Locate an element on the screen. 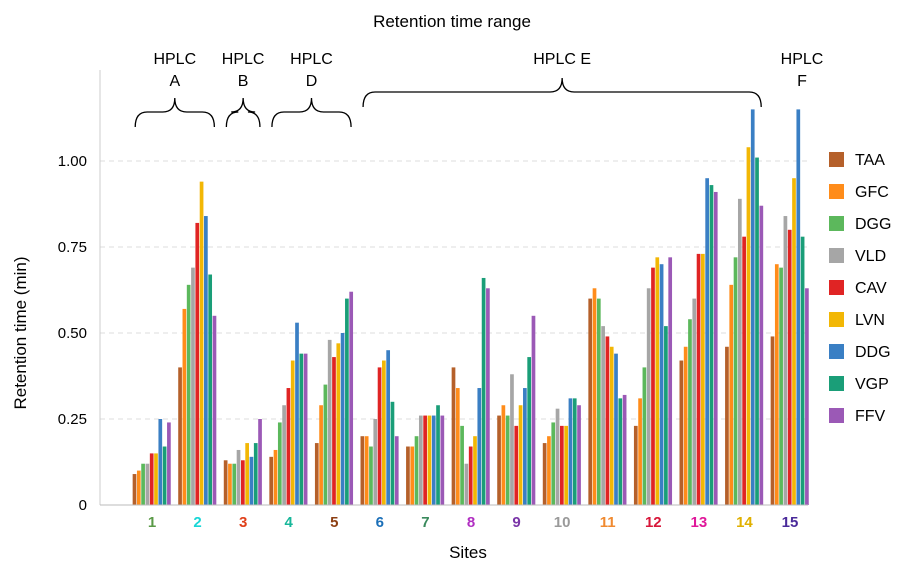 Image resolution: width=904 pixels, height=565 pixels. hplc-group-label: D is located at coordinates (312, 81).